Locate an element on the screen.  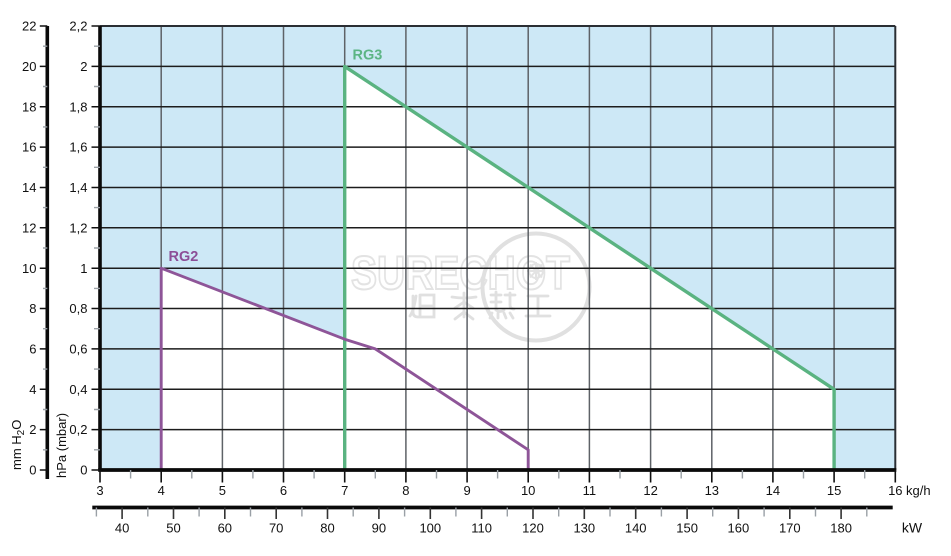
svg-text: 2,2 is located at coordinates (78, 26).